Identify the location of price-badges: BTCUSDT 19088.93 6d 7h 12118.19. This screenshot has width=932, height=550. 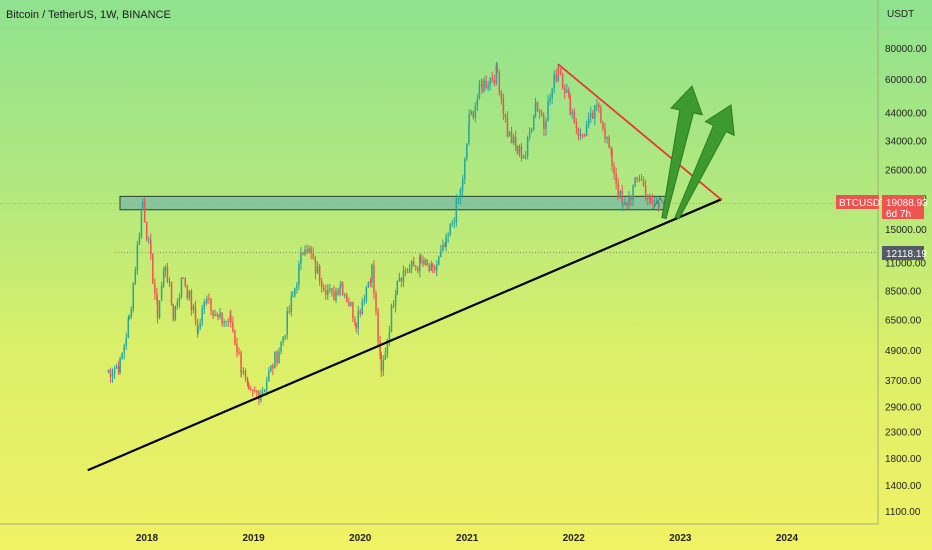
(882, 227).